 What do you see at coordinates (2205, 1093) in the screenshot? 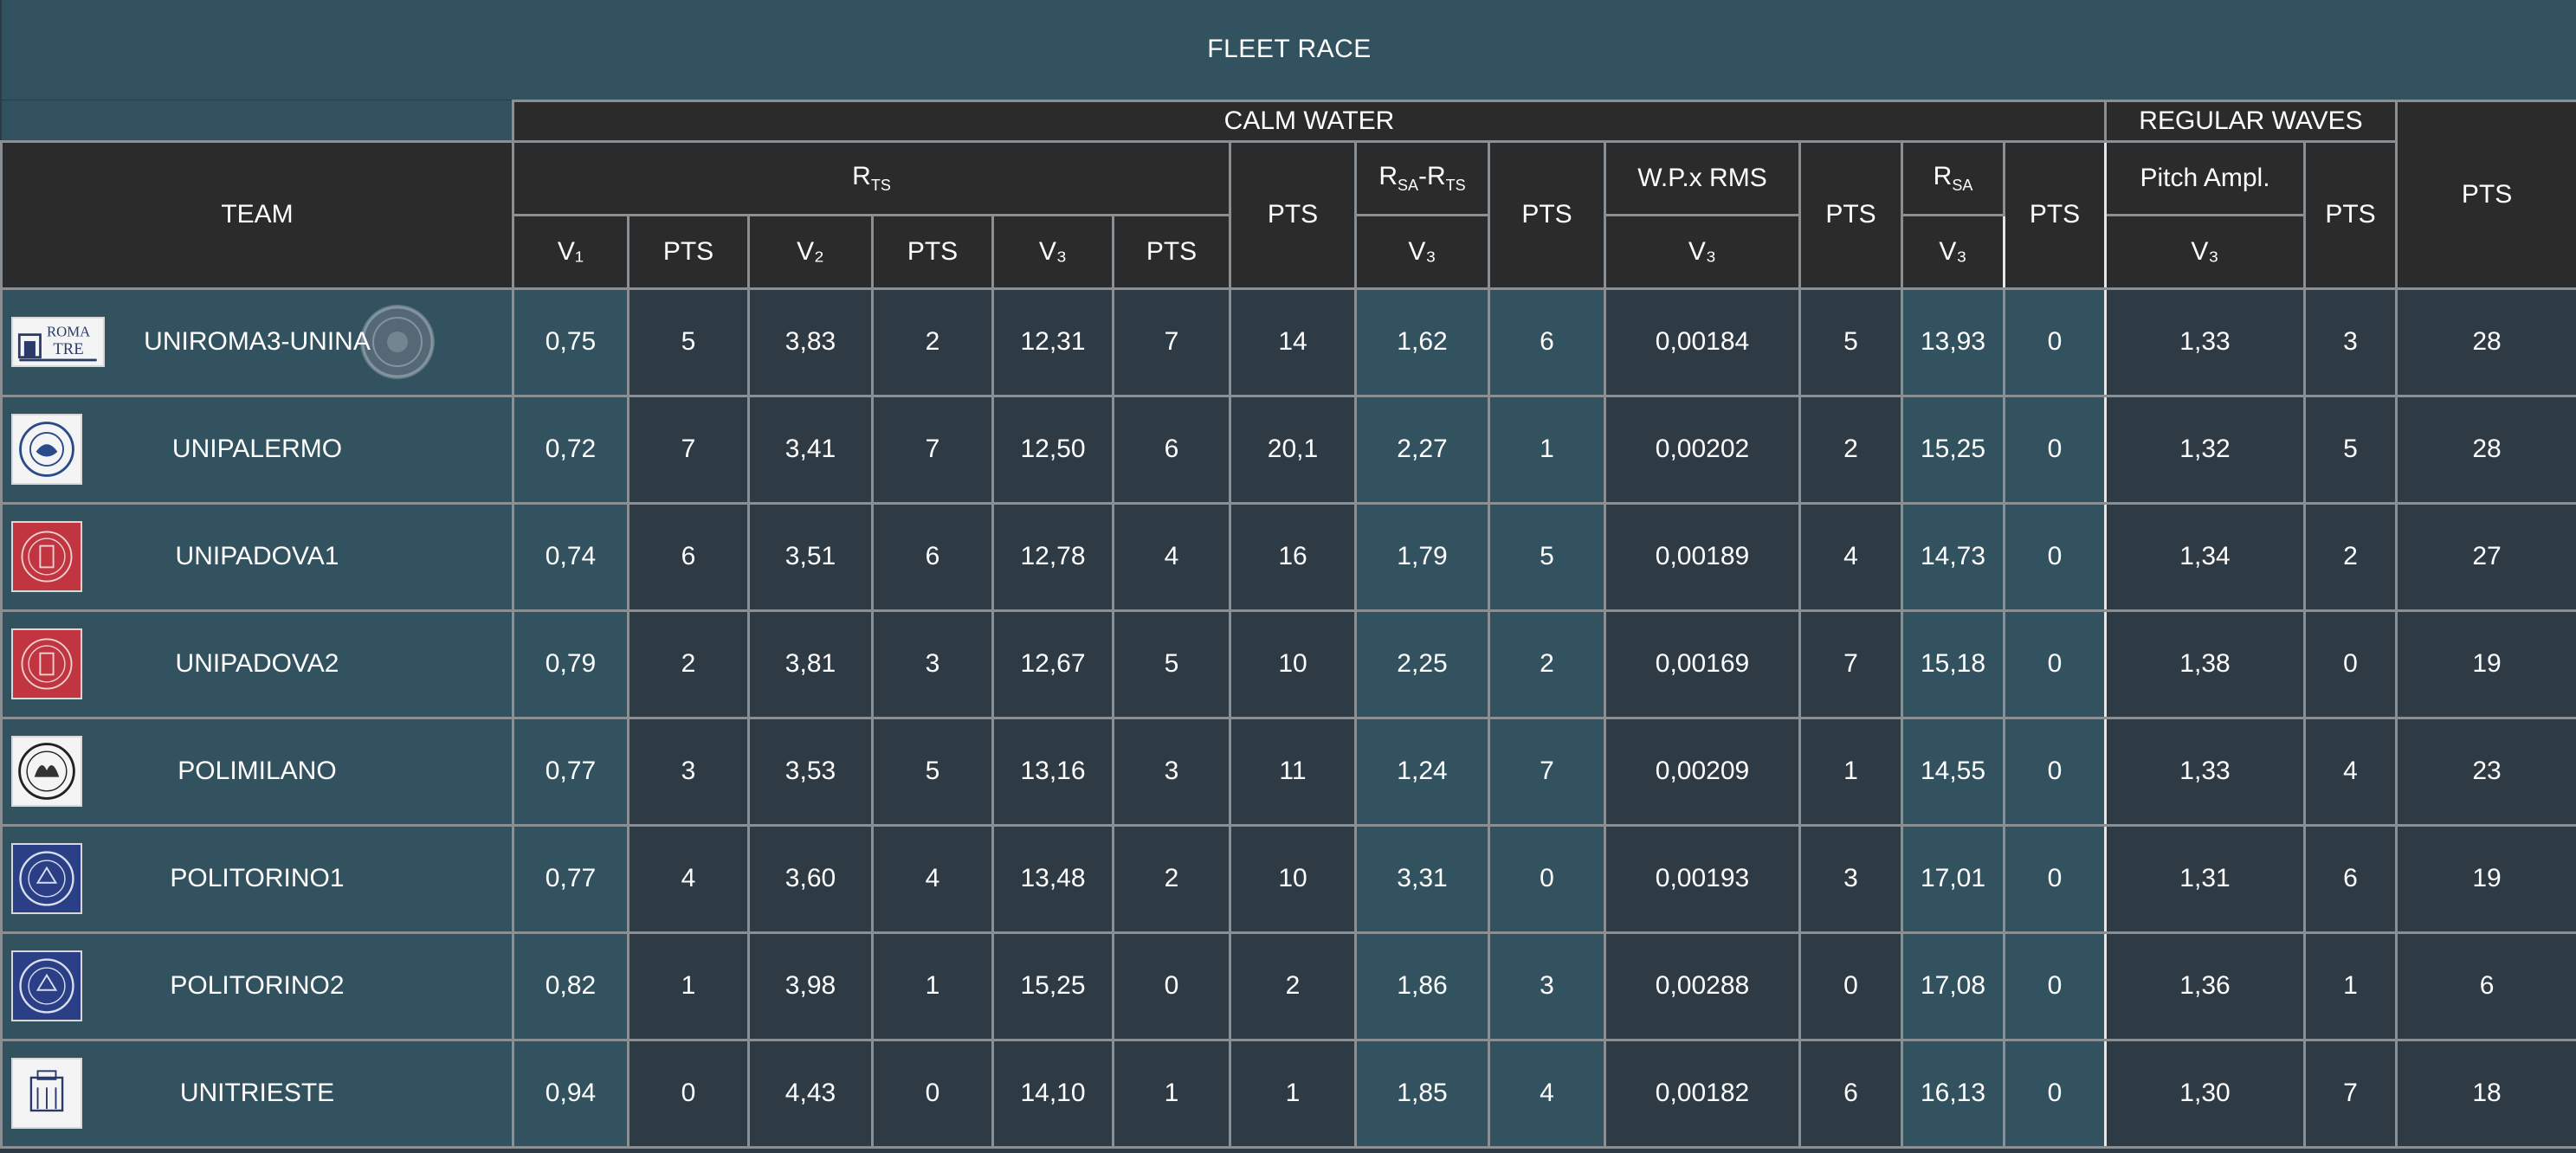
I see `pitch-value-cell: 1,30` at bounding box center [2205, 1093].